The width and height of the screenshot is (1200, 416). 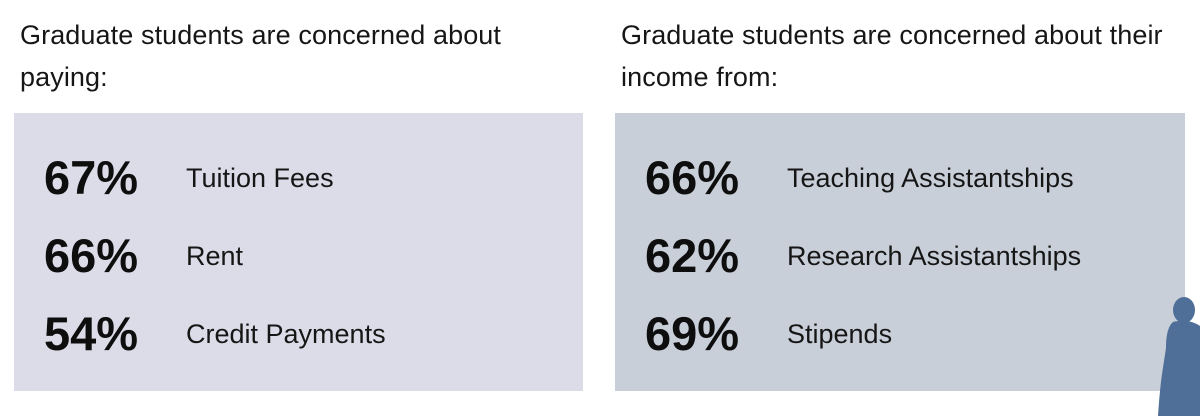 What do you see at coordinates (692, 333) in the screenshot?
I see `stat-percent: 69%` at bounding box center [692, 333].